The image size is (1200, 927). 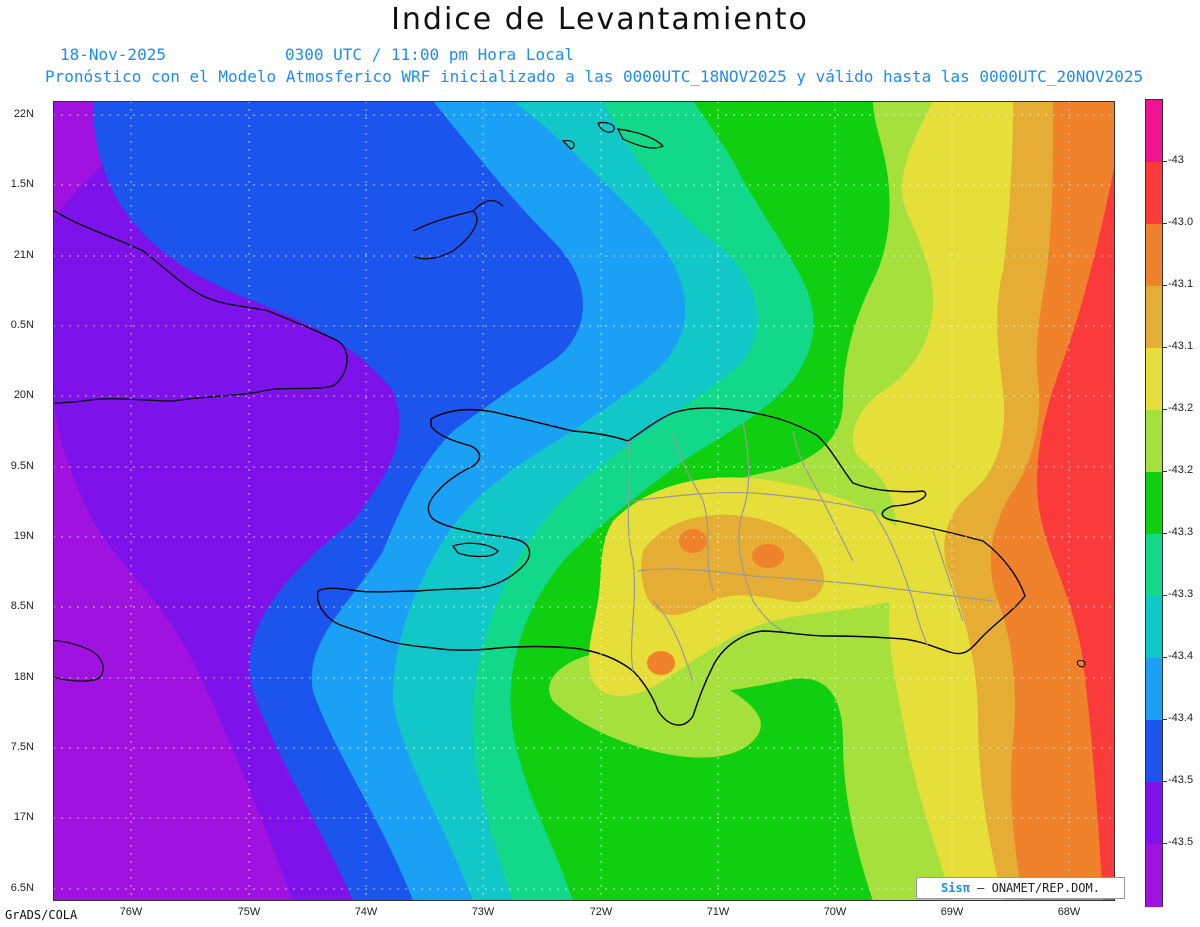 What do you see at coordinates (810, 551) in the screenshot?
I see `province-borders` at bounding box center [810, 551].